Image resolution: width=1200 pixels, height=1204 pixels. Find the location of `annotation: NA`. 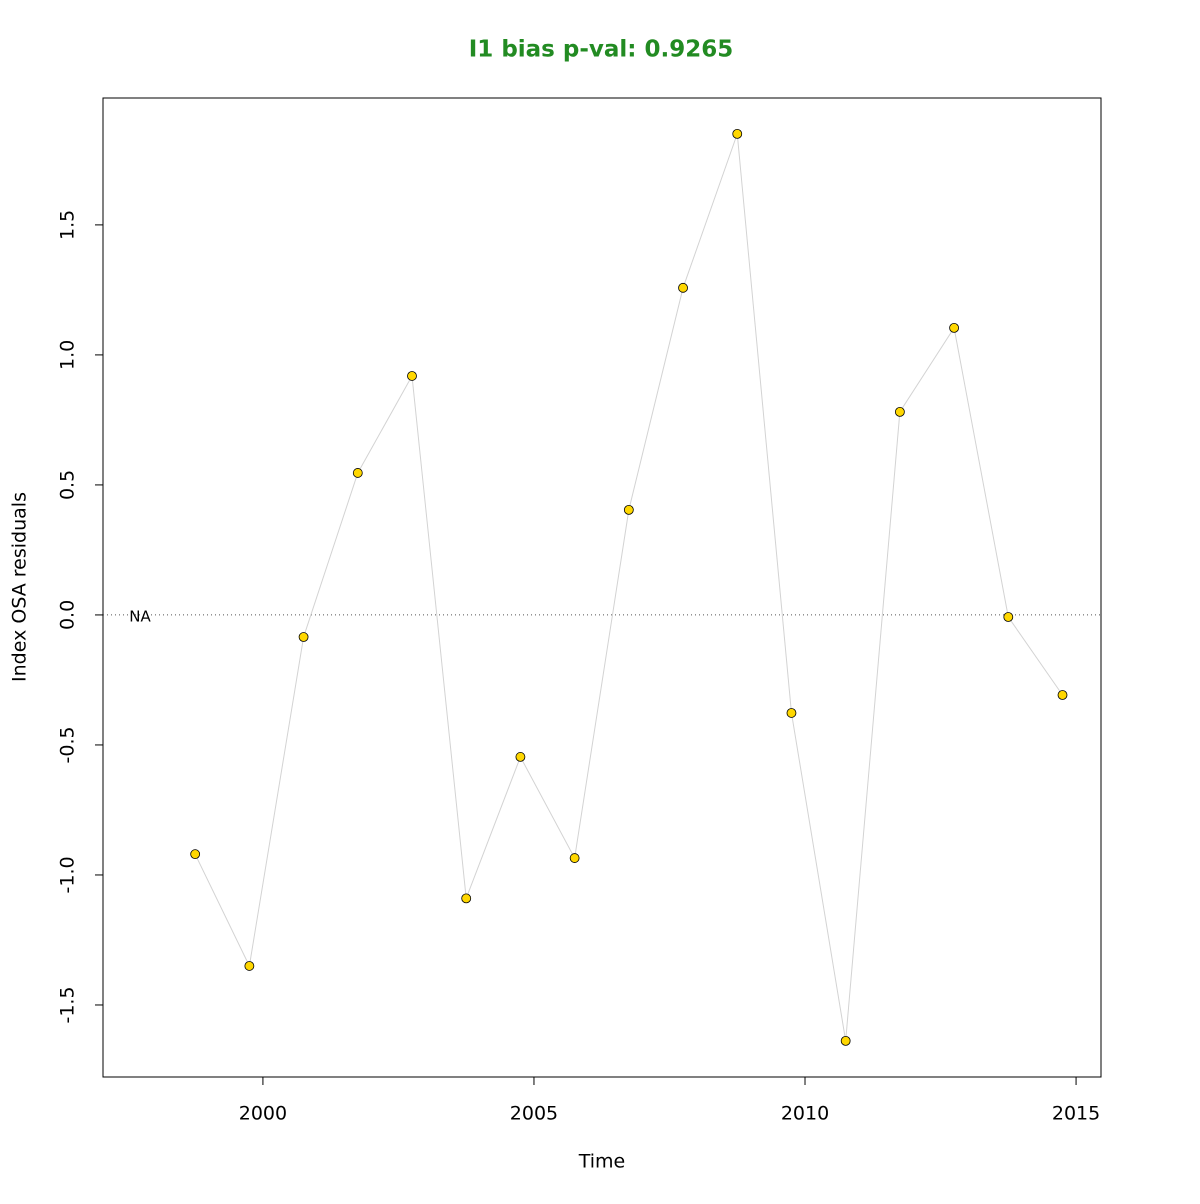

annotation: NA is located at coordinates (140, 616).